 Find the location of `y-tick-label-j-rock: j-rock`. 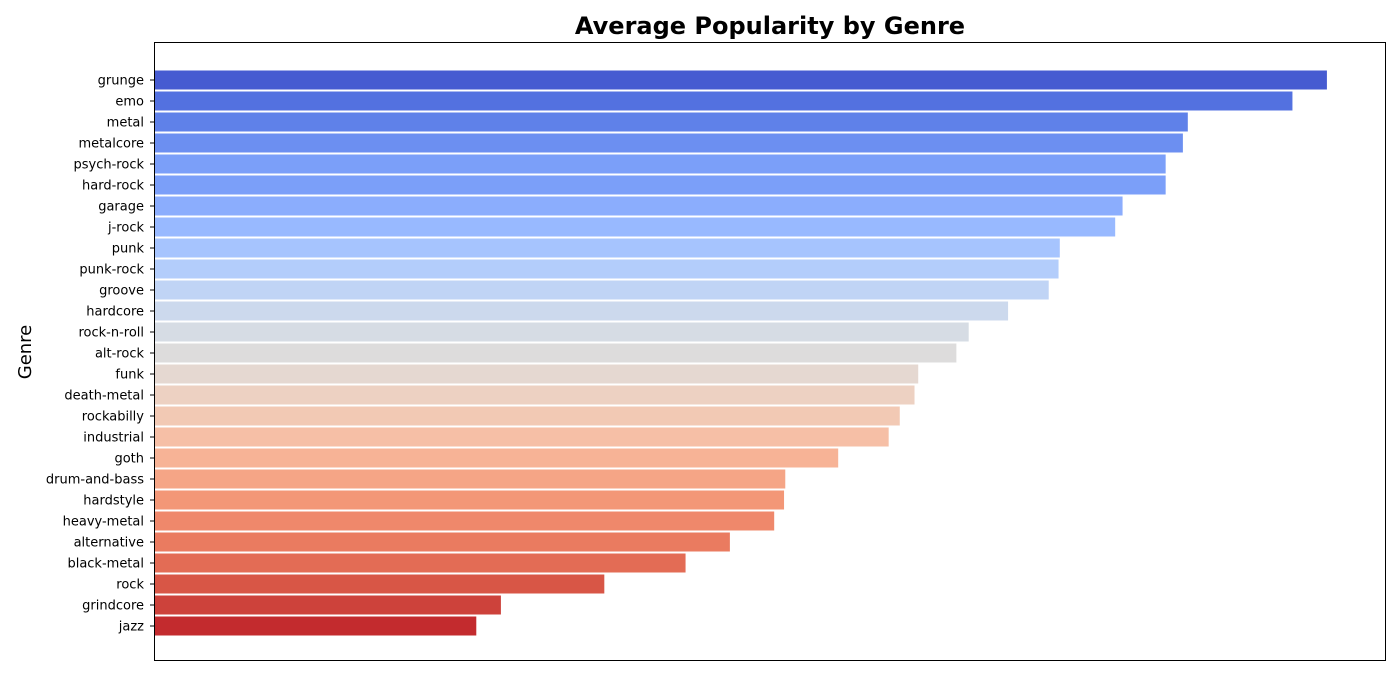

y-tick-label-j-rock: j-rock is located at coordinates (125, 228).